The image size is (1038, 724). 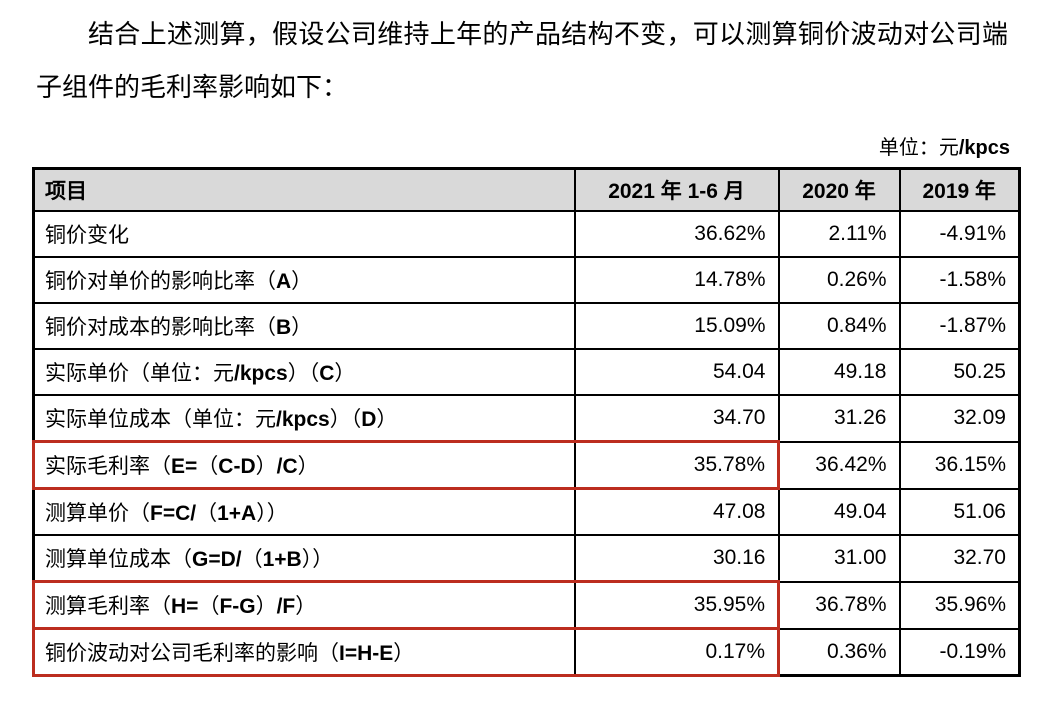 What do you see at coordinates (839, 189) in the screenshot?
I see `header-2020: 2020 年` at bounding box center [839, 189].